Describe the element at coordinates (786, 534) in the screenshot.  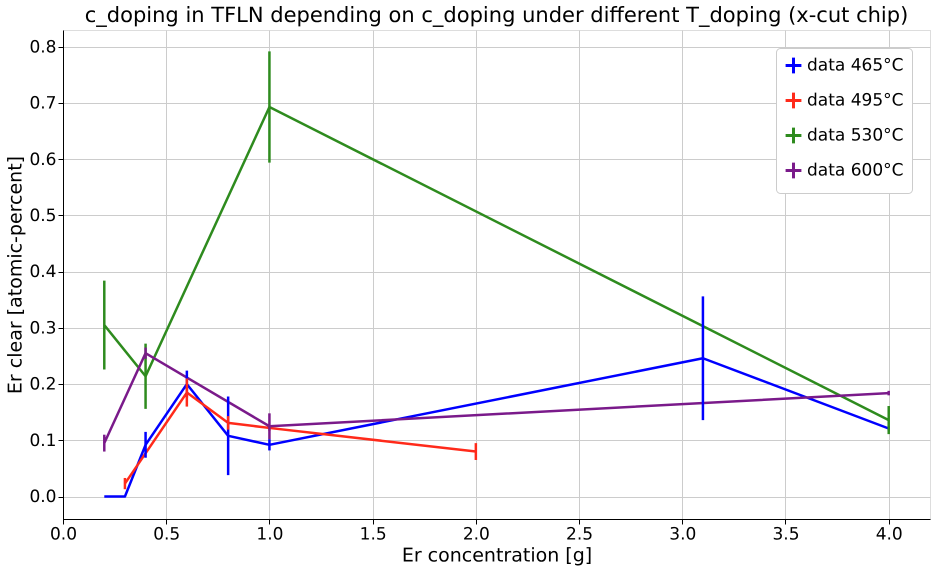
I see `x-tick-label: 3.5` at that location.